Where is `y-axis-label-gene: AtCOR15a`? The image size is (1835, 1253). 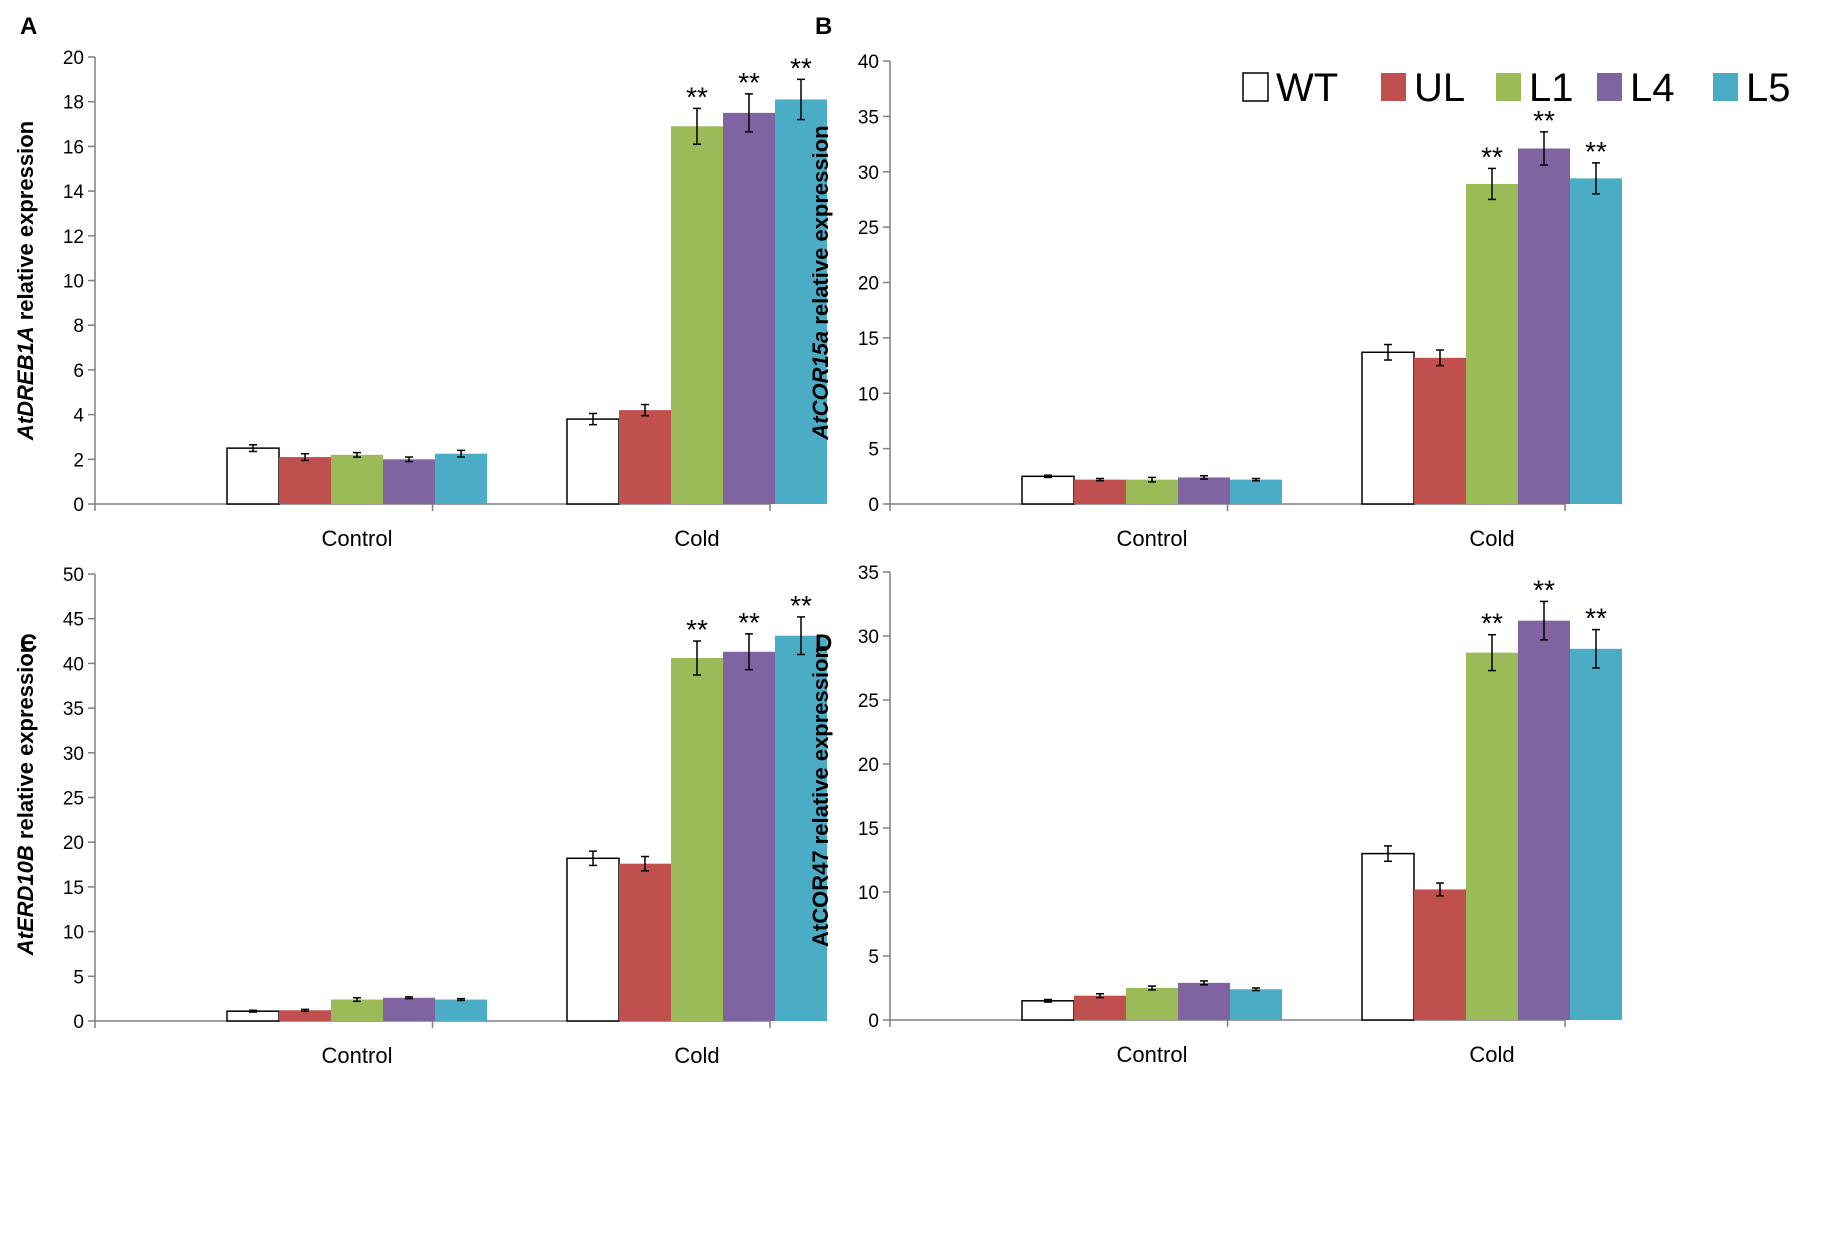 y-axis-label-gene: AtCOR15a is located at coordinates (820, 386).